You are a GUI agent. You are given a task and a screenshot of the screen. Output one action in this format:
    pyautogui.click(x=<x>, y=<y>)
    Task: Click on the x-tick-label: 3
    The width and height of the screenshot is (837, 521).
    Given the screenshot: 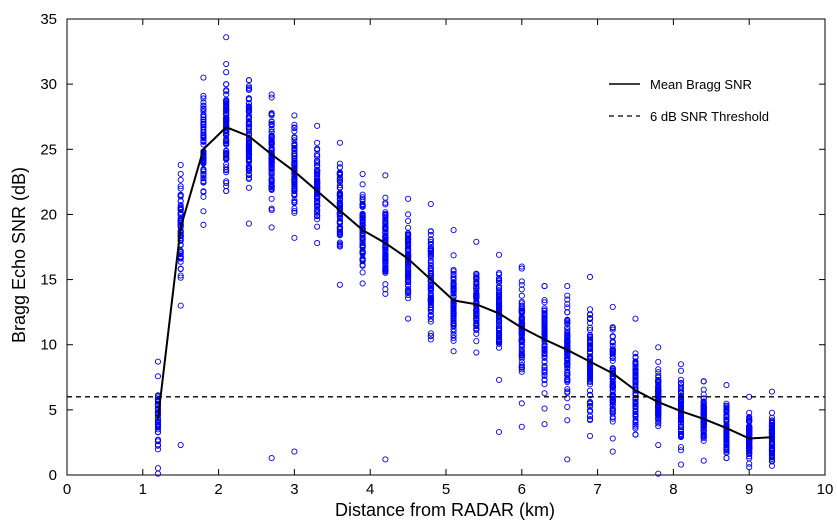 What is the action you would take?
    pyautogui.click(x=294, y=489)
    